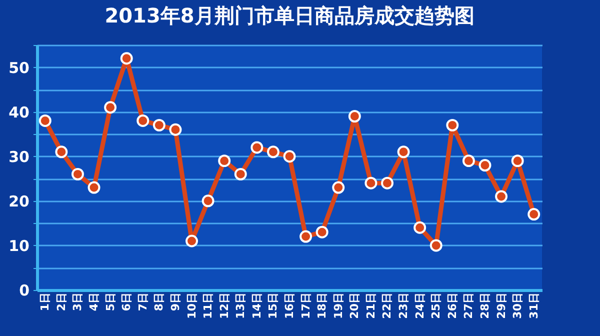 The width and height of the screenshot is (600, 336). What do you see at coordinates (19, 157) in the screenshot?
I see `y-tick-label: 30` at bounding box center [19, 157].